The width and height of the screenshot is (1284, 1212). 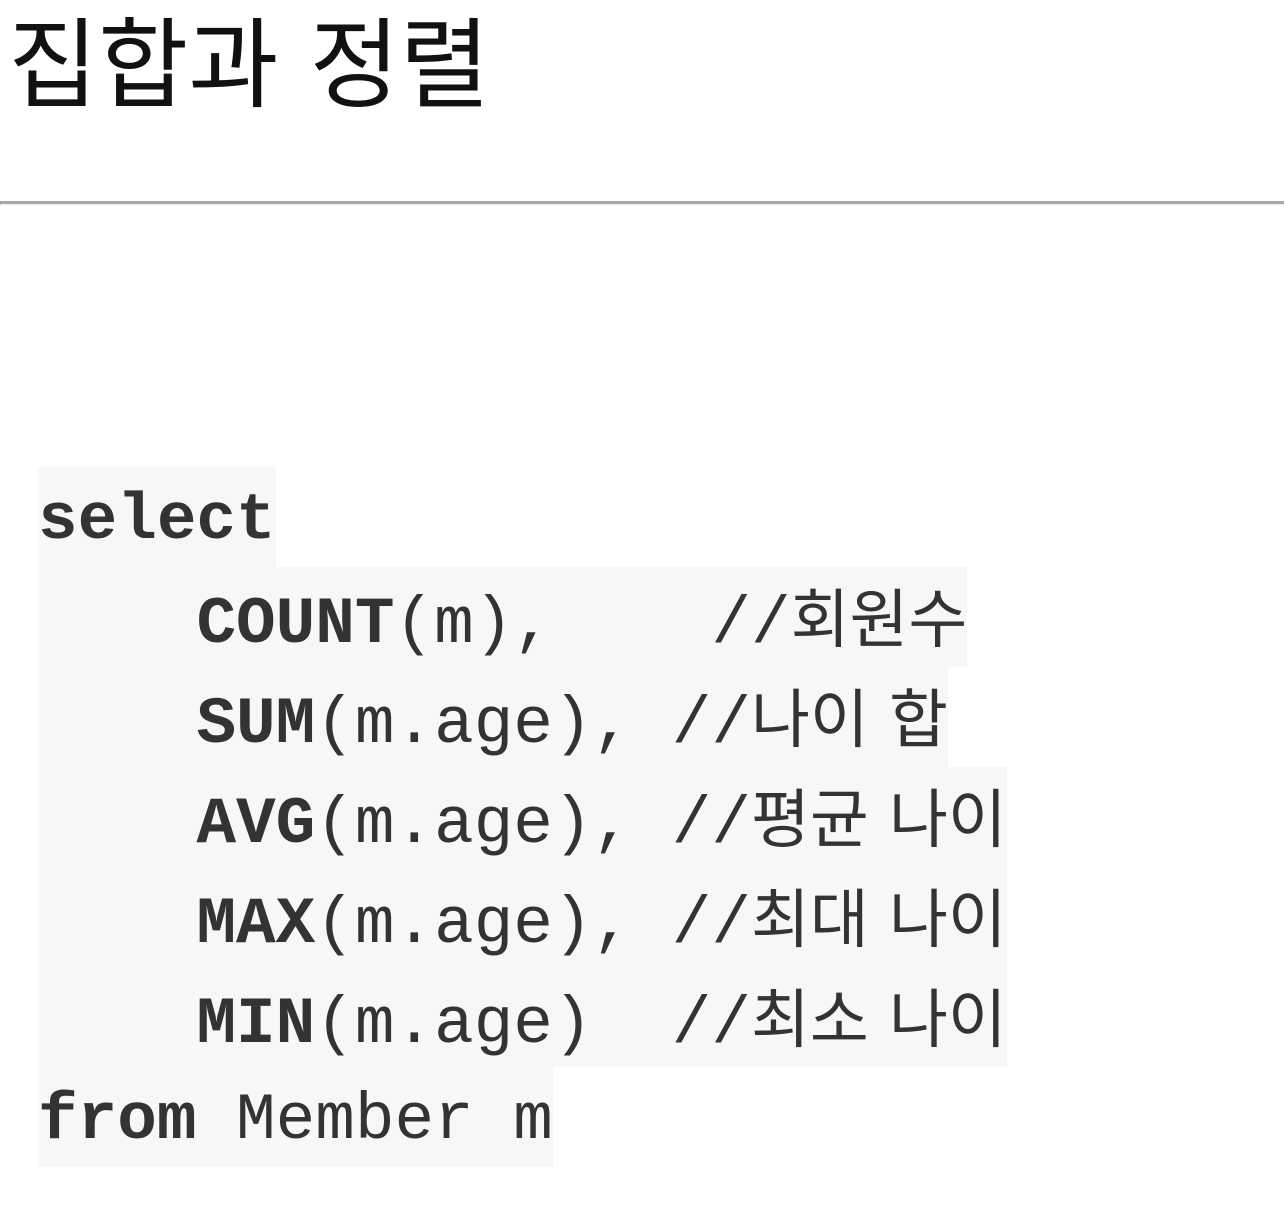 I want to click on code-line-from: from Member m, so click(x=522, y=1117).